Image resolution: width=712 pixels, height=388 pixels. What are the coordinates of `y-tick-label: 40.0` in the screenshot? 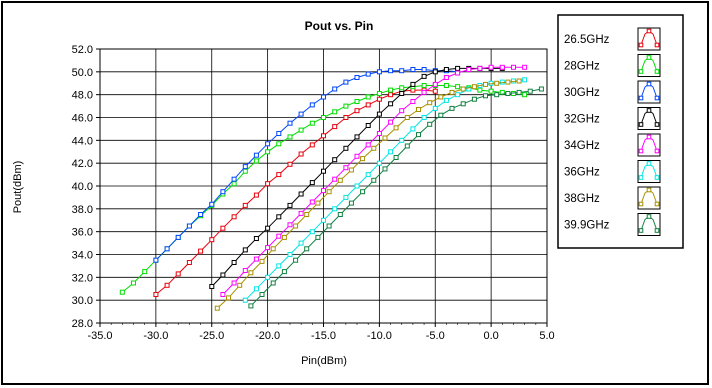 It's located at (82, 187).